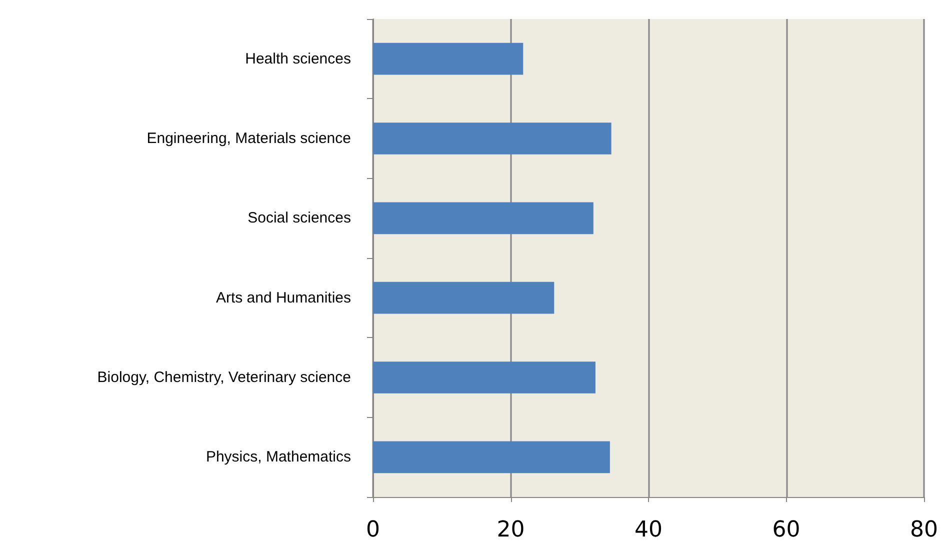 The height and width of the screenshot is (560, 949). I want to click on x-tick-label: 40, so click(648, 530).